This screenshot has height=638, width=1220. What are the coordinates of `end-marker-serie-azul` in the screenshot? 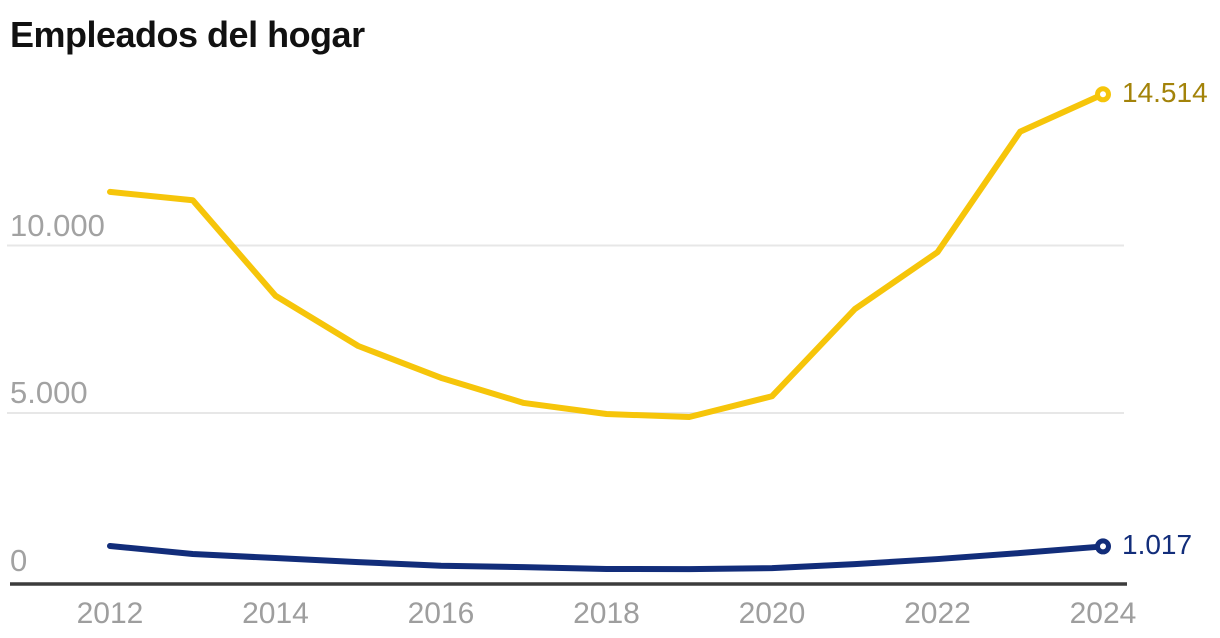 It's located at (1103, 546).